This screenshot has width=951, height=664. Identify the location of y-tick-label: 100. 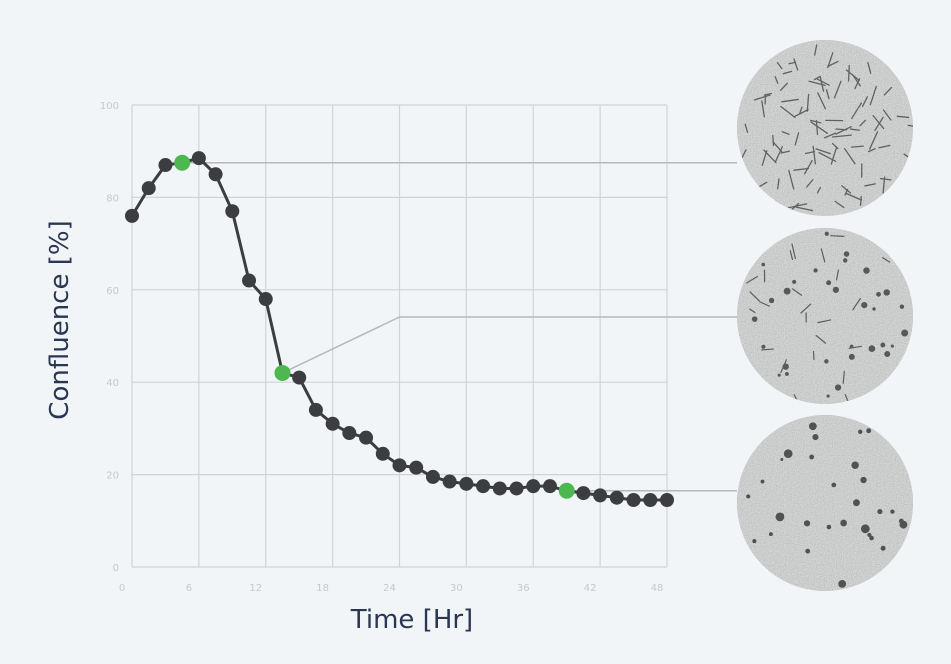
(109, 106).